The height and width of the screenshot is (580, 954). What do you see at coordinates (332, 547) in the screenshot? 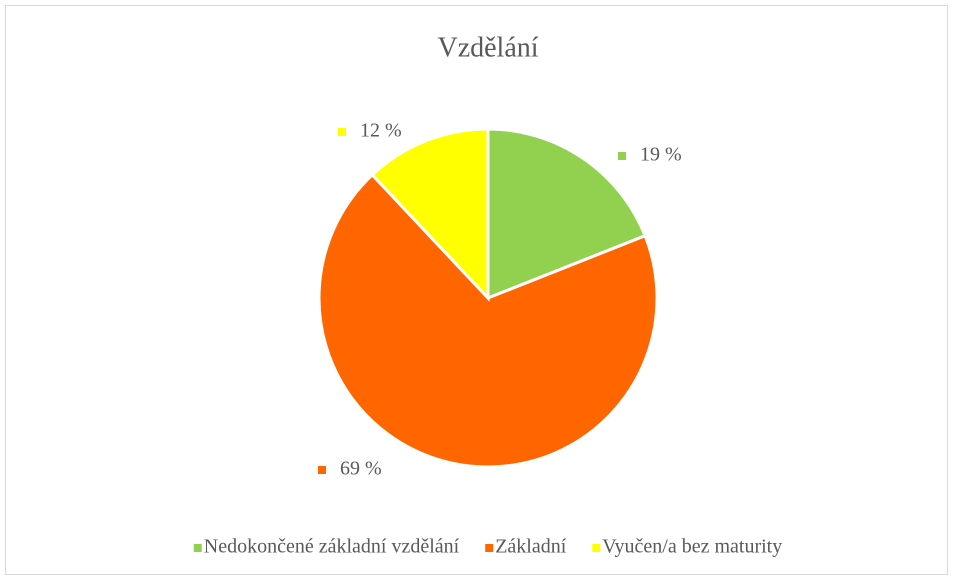
I see `legend-label: Nedokončené základní vzdělání` at bounding box center [332, 547].